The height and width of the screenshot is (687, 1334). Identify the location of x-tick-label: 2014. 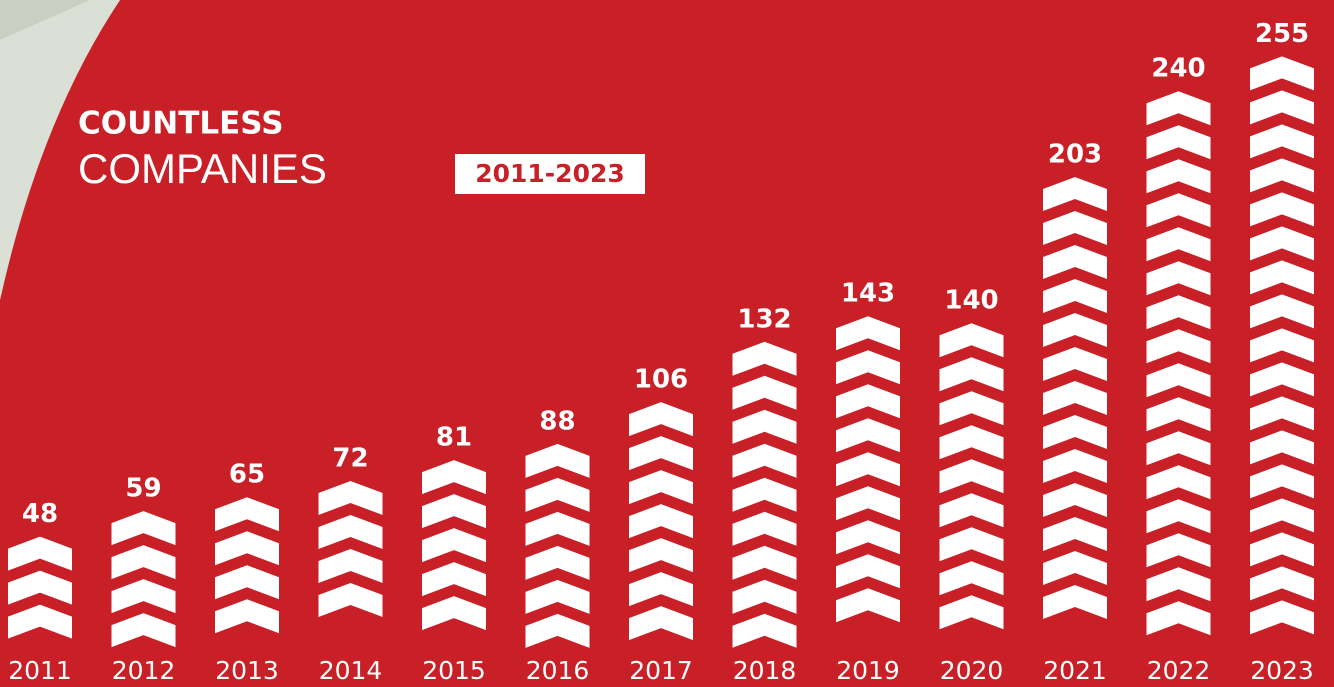
(351, 670).